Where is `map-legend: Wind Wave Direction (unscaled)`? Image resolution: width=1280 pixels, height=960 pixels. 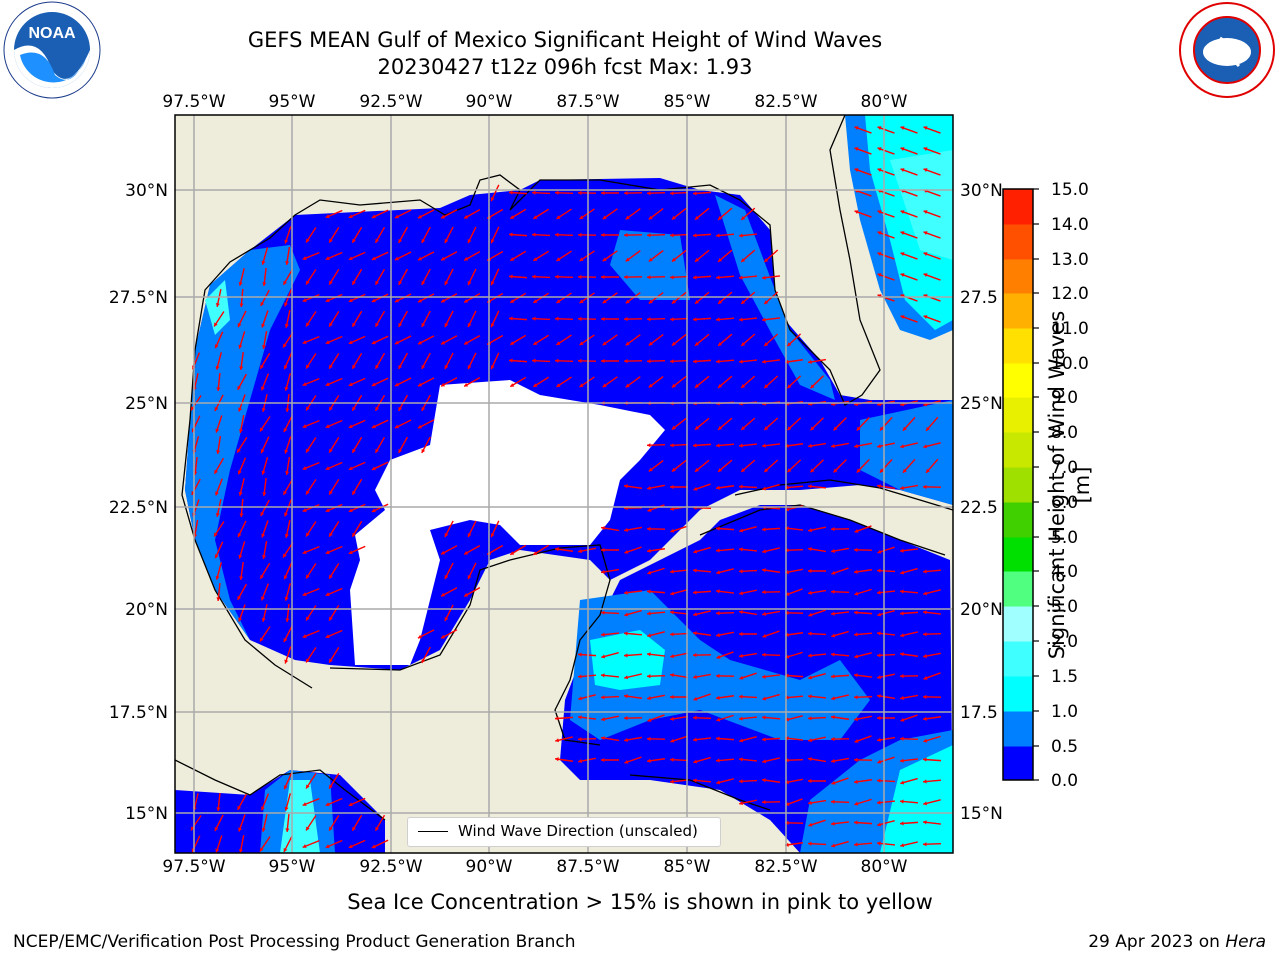 map-legend: Wind Wave Direction (unscaled) is located at coordinates (564, 832).